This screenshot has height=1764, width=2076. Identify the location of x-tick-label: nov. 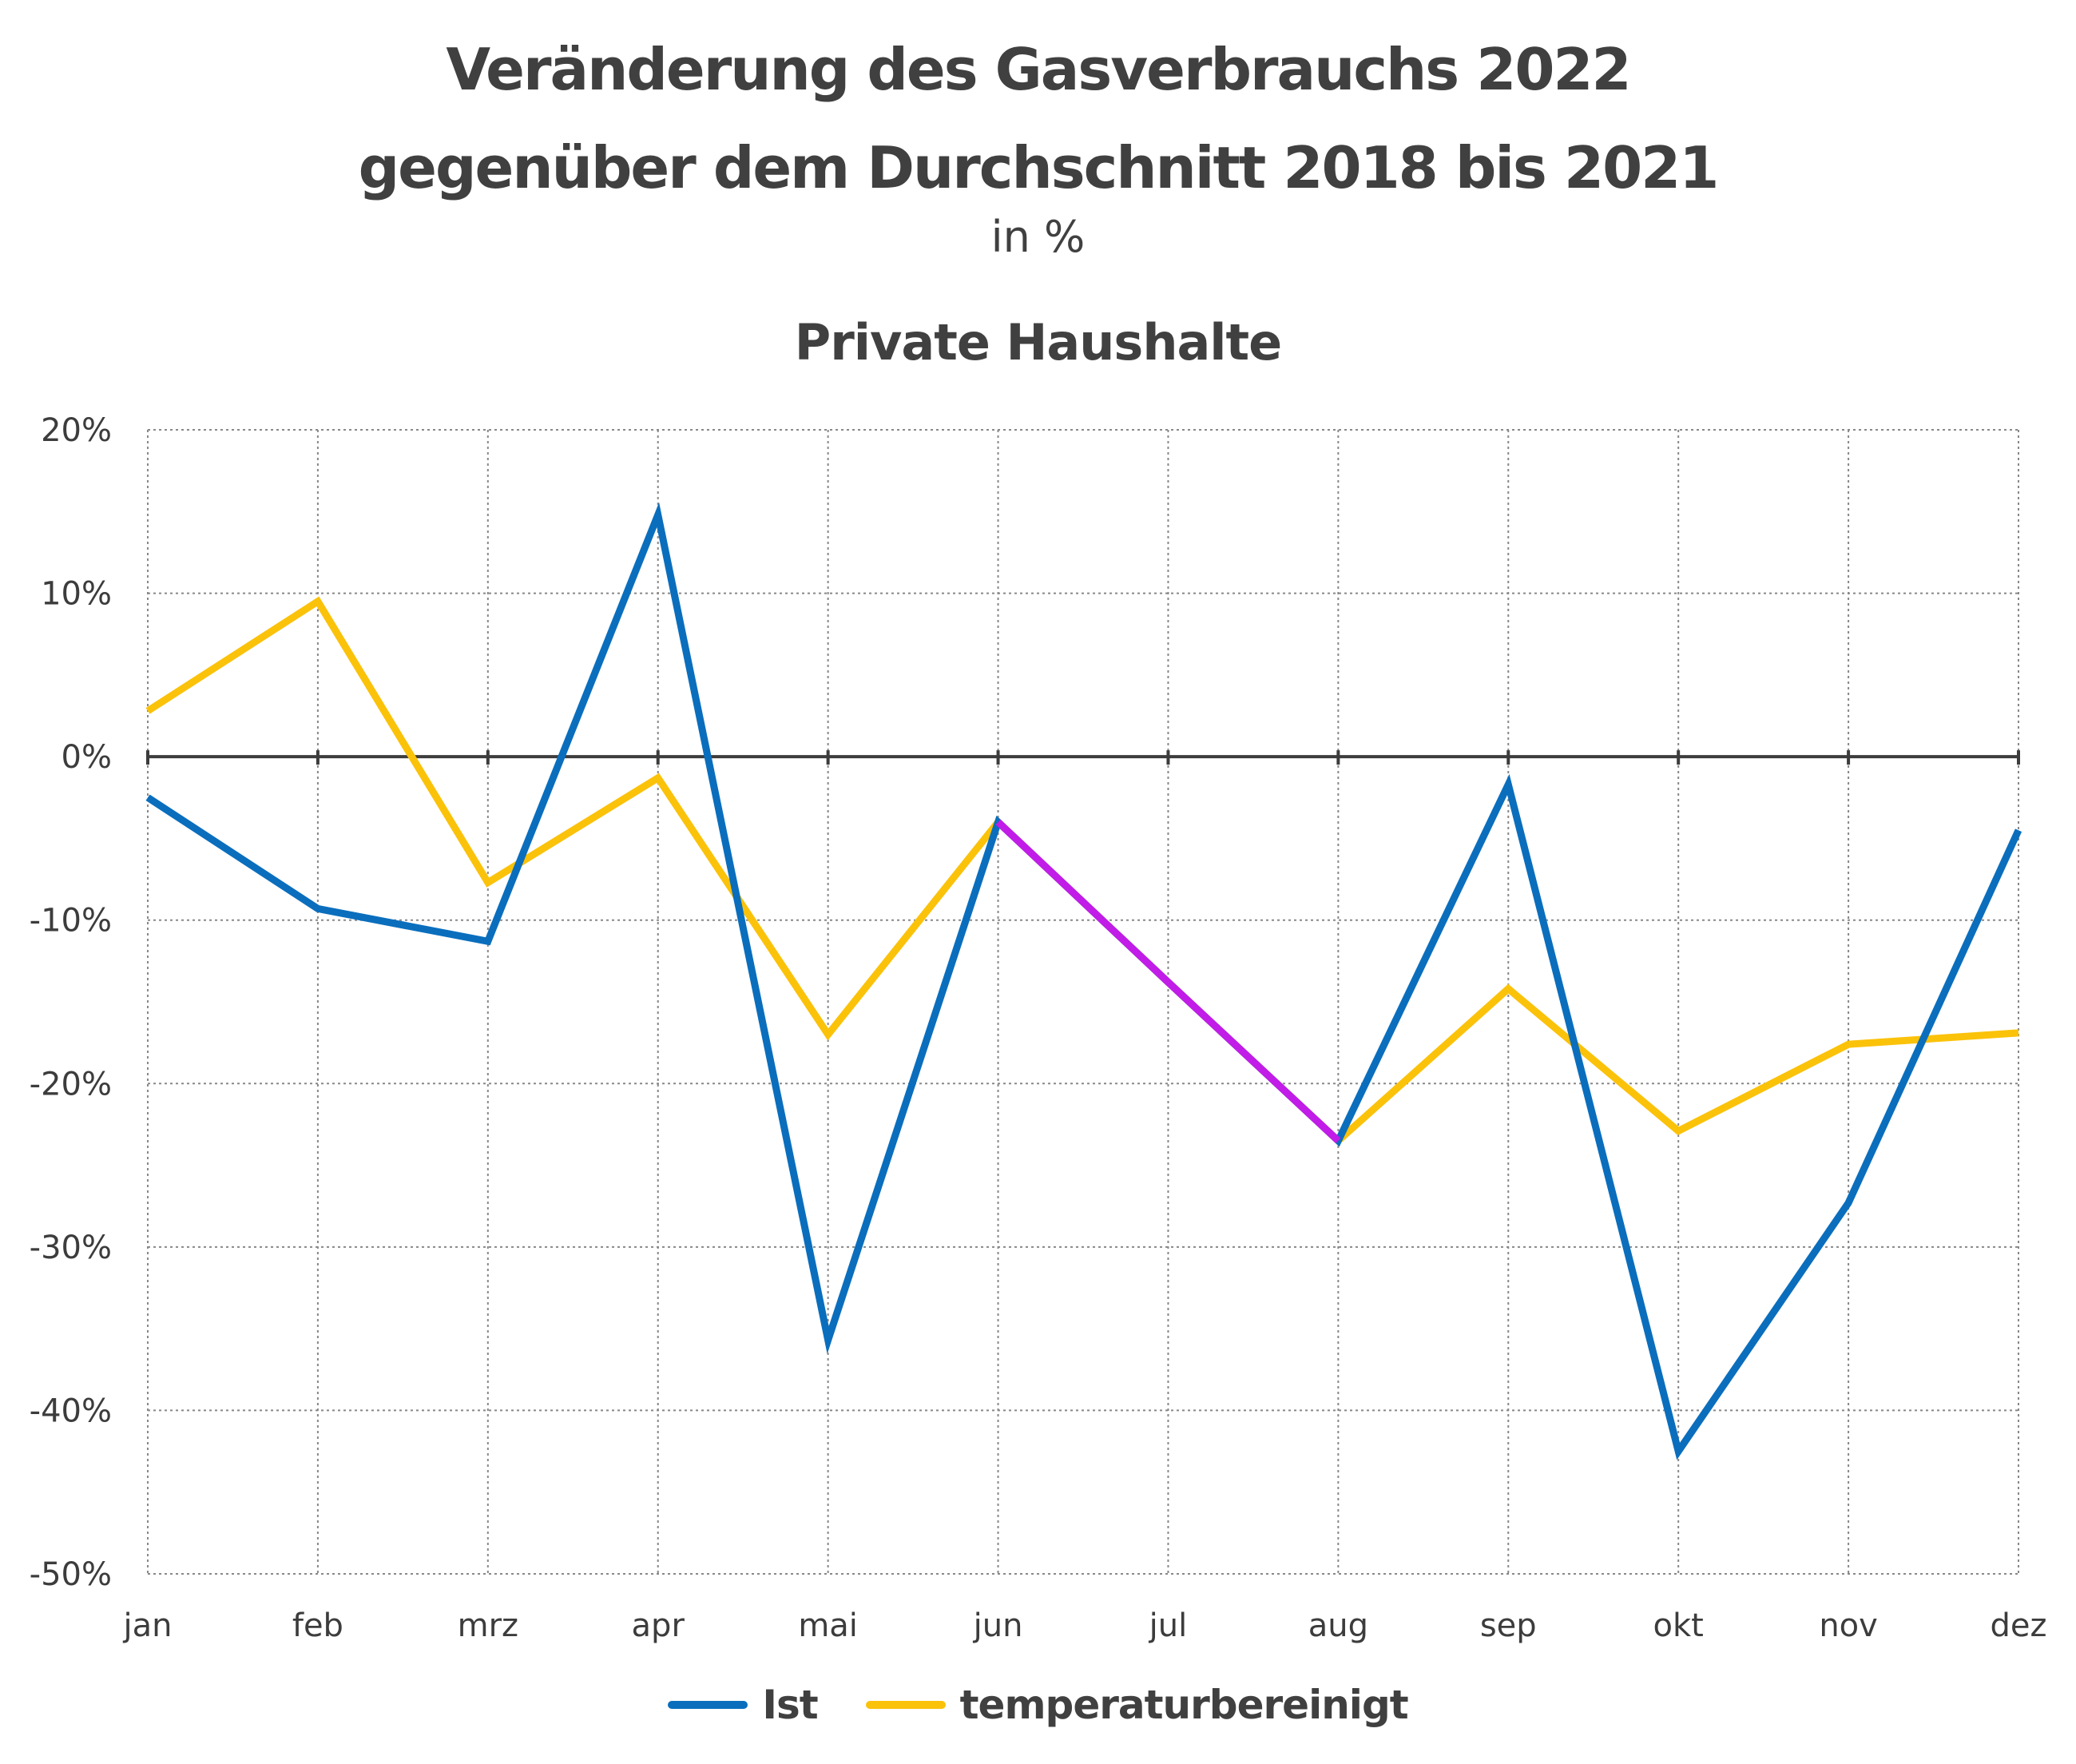
(1848, 1625).